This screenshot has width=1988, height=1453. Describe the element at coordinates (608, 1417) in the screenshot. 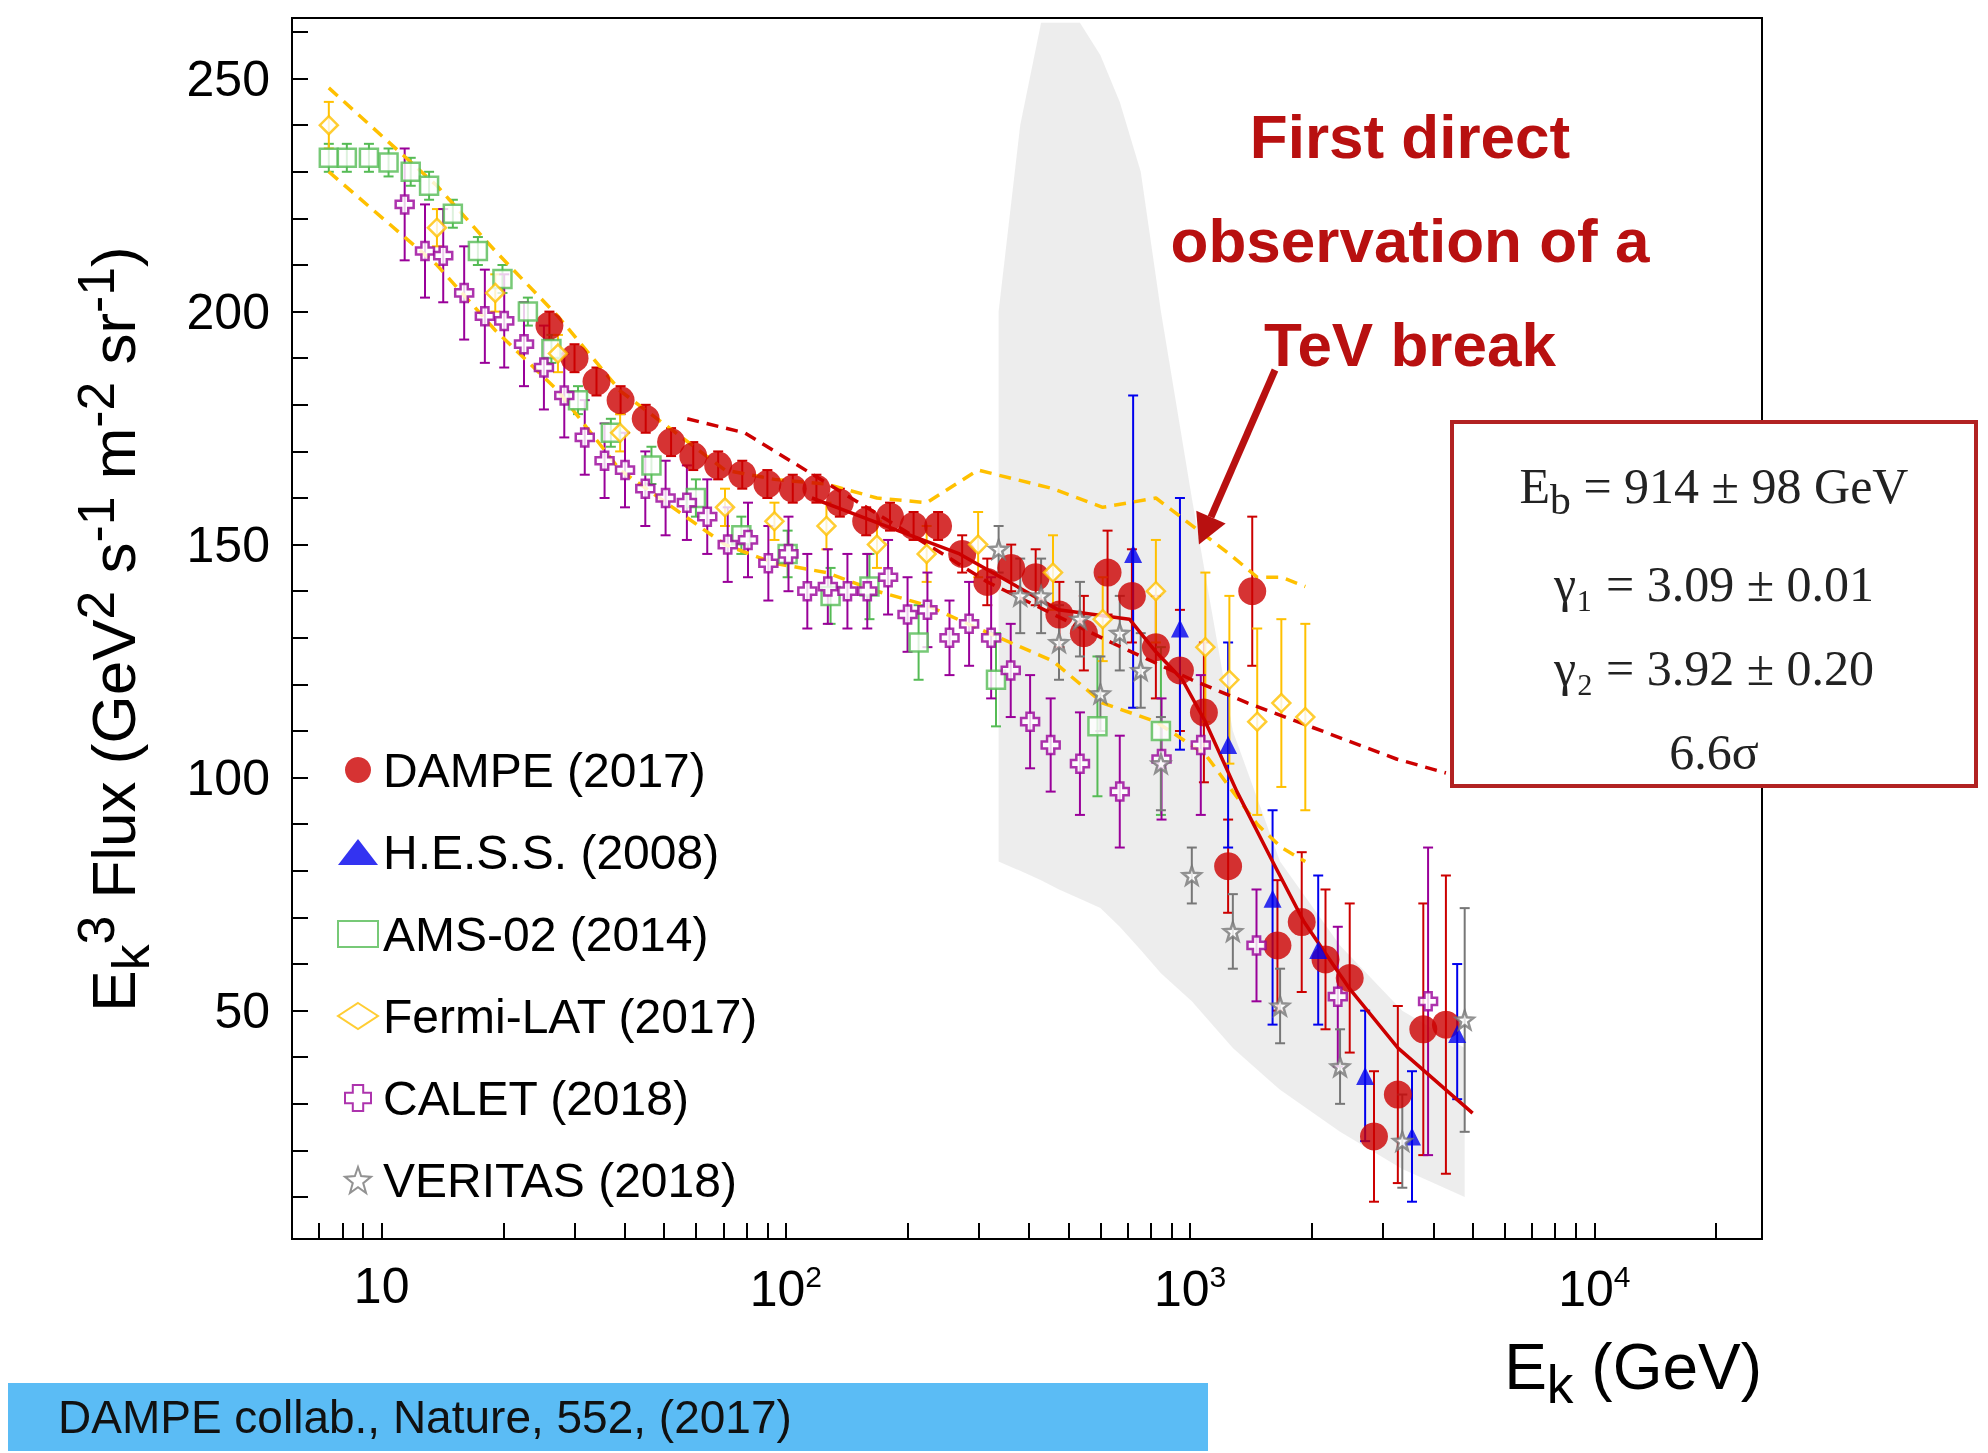

I see `text: DAMPE collab., Nature, 552, (2017)` at that location.